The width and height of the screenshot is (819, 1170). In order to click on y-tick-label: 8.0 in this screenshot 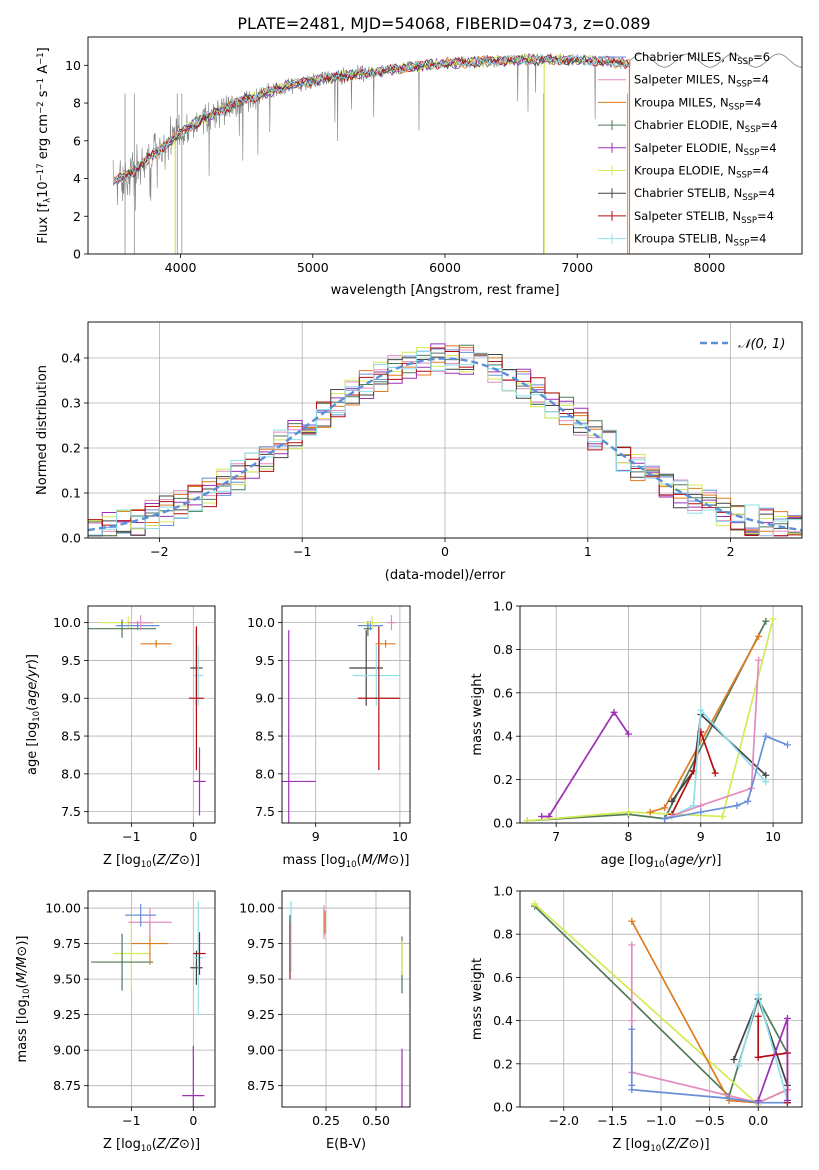, I will do `click(71, 773)`.